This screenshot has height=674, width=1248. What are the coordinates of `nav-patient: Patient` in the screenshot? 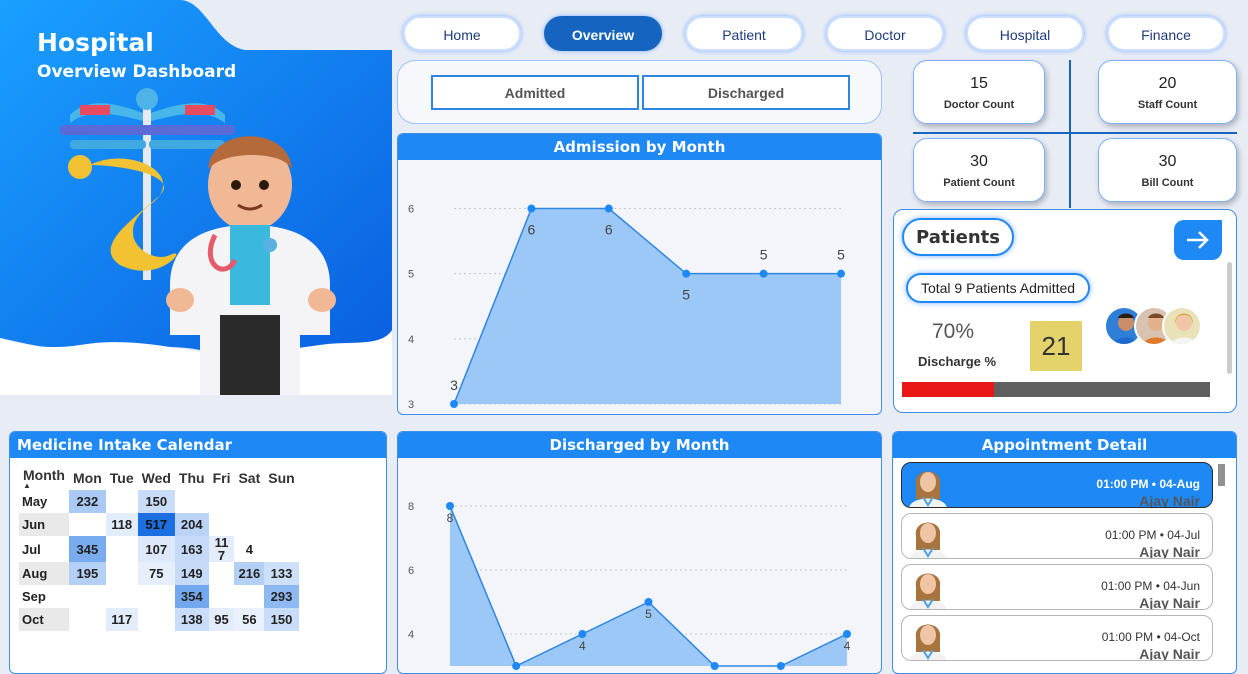 It's located at (744, 33).